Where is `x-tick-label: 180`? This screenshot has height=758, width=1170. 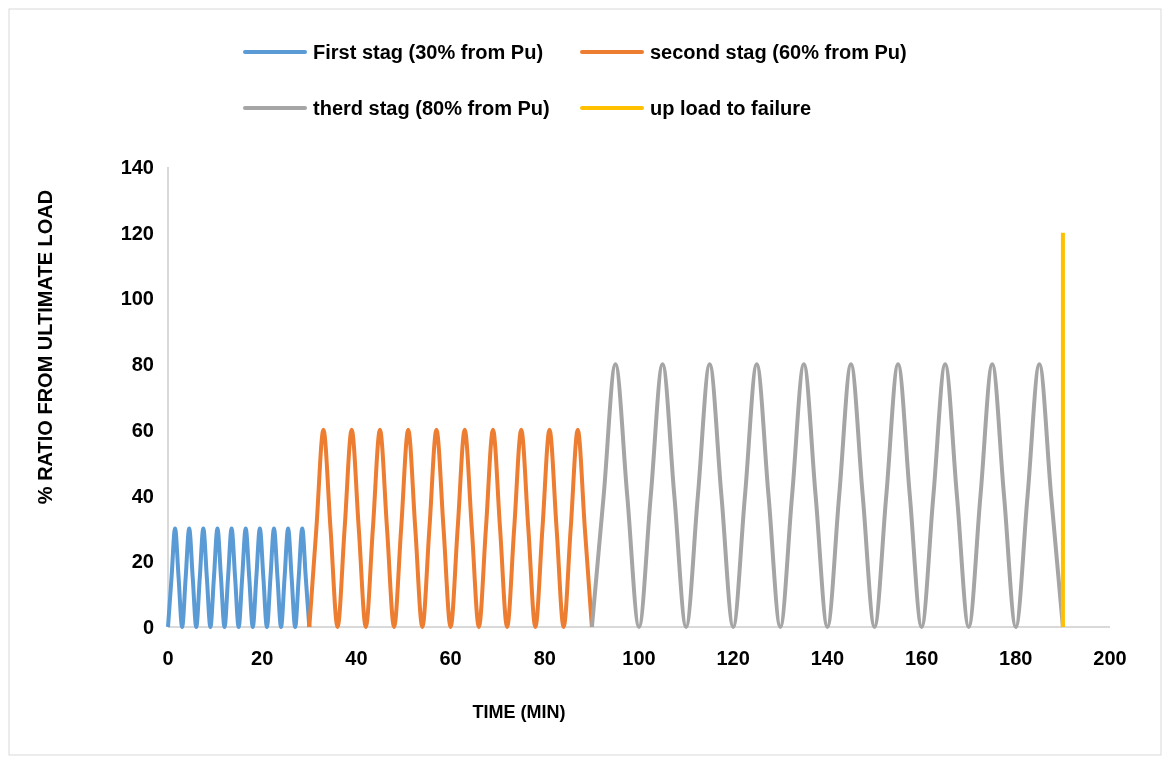 x-tick-label: 180 is located at coordinates (1016, 658).